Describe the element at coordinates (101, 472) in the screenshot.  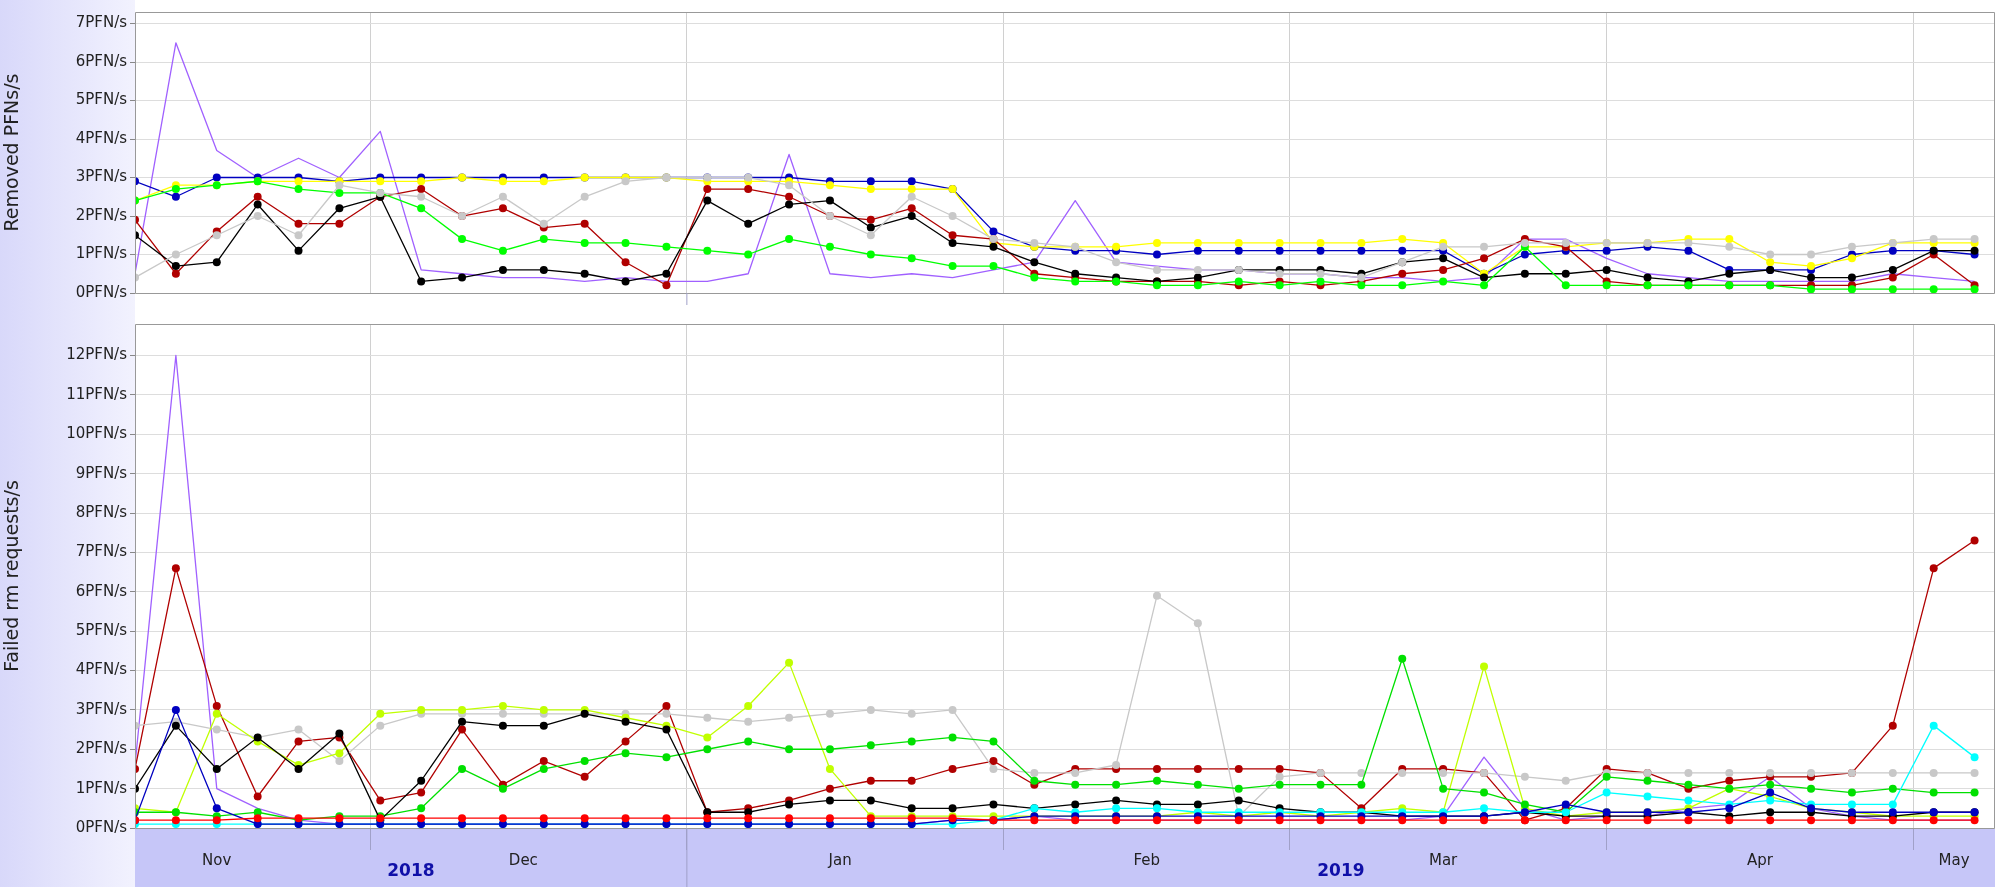
I see `y-tick-label: 9PFN/s` at that location.